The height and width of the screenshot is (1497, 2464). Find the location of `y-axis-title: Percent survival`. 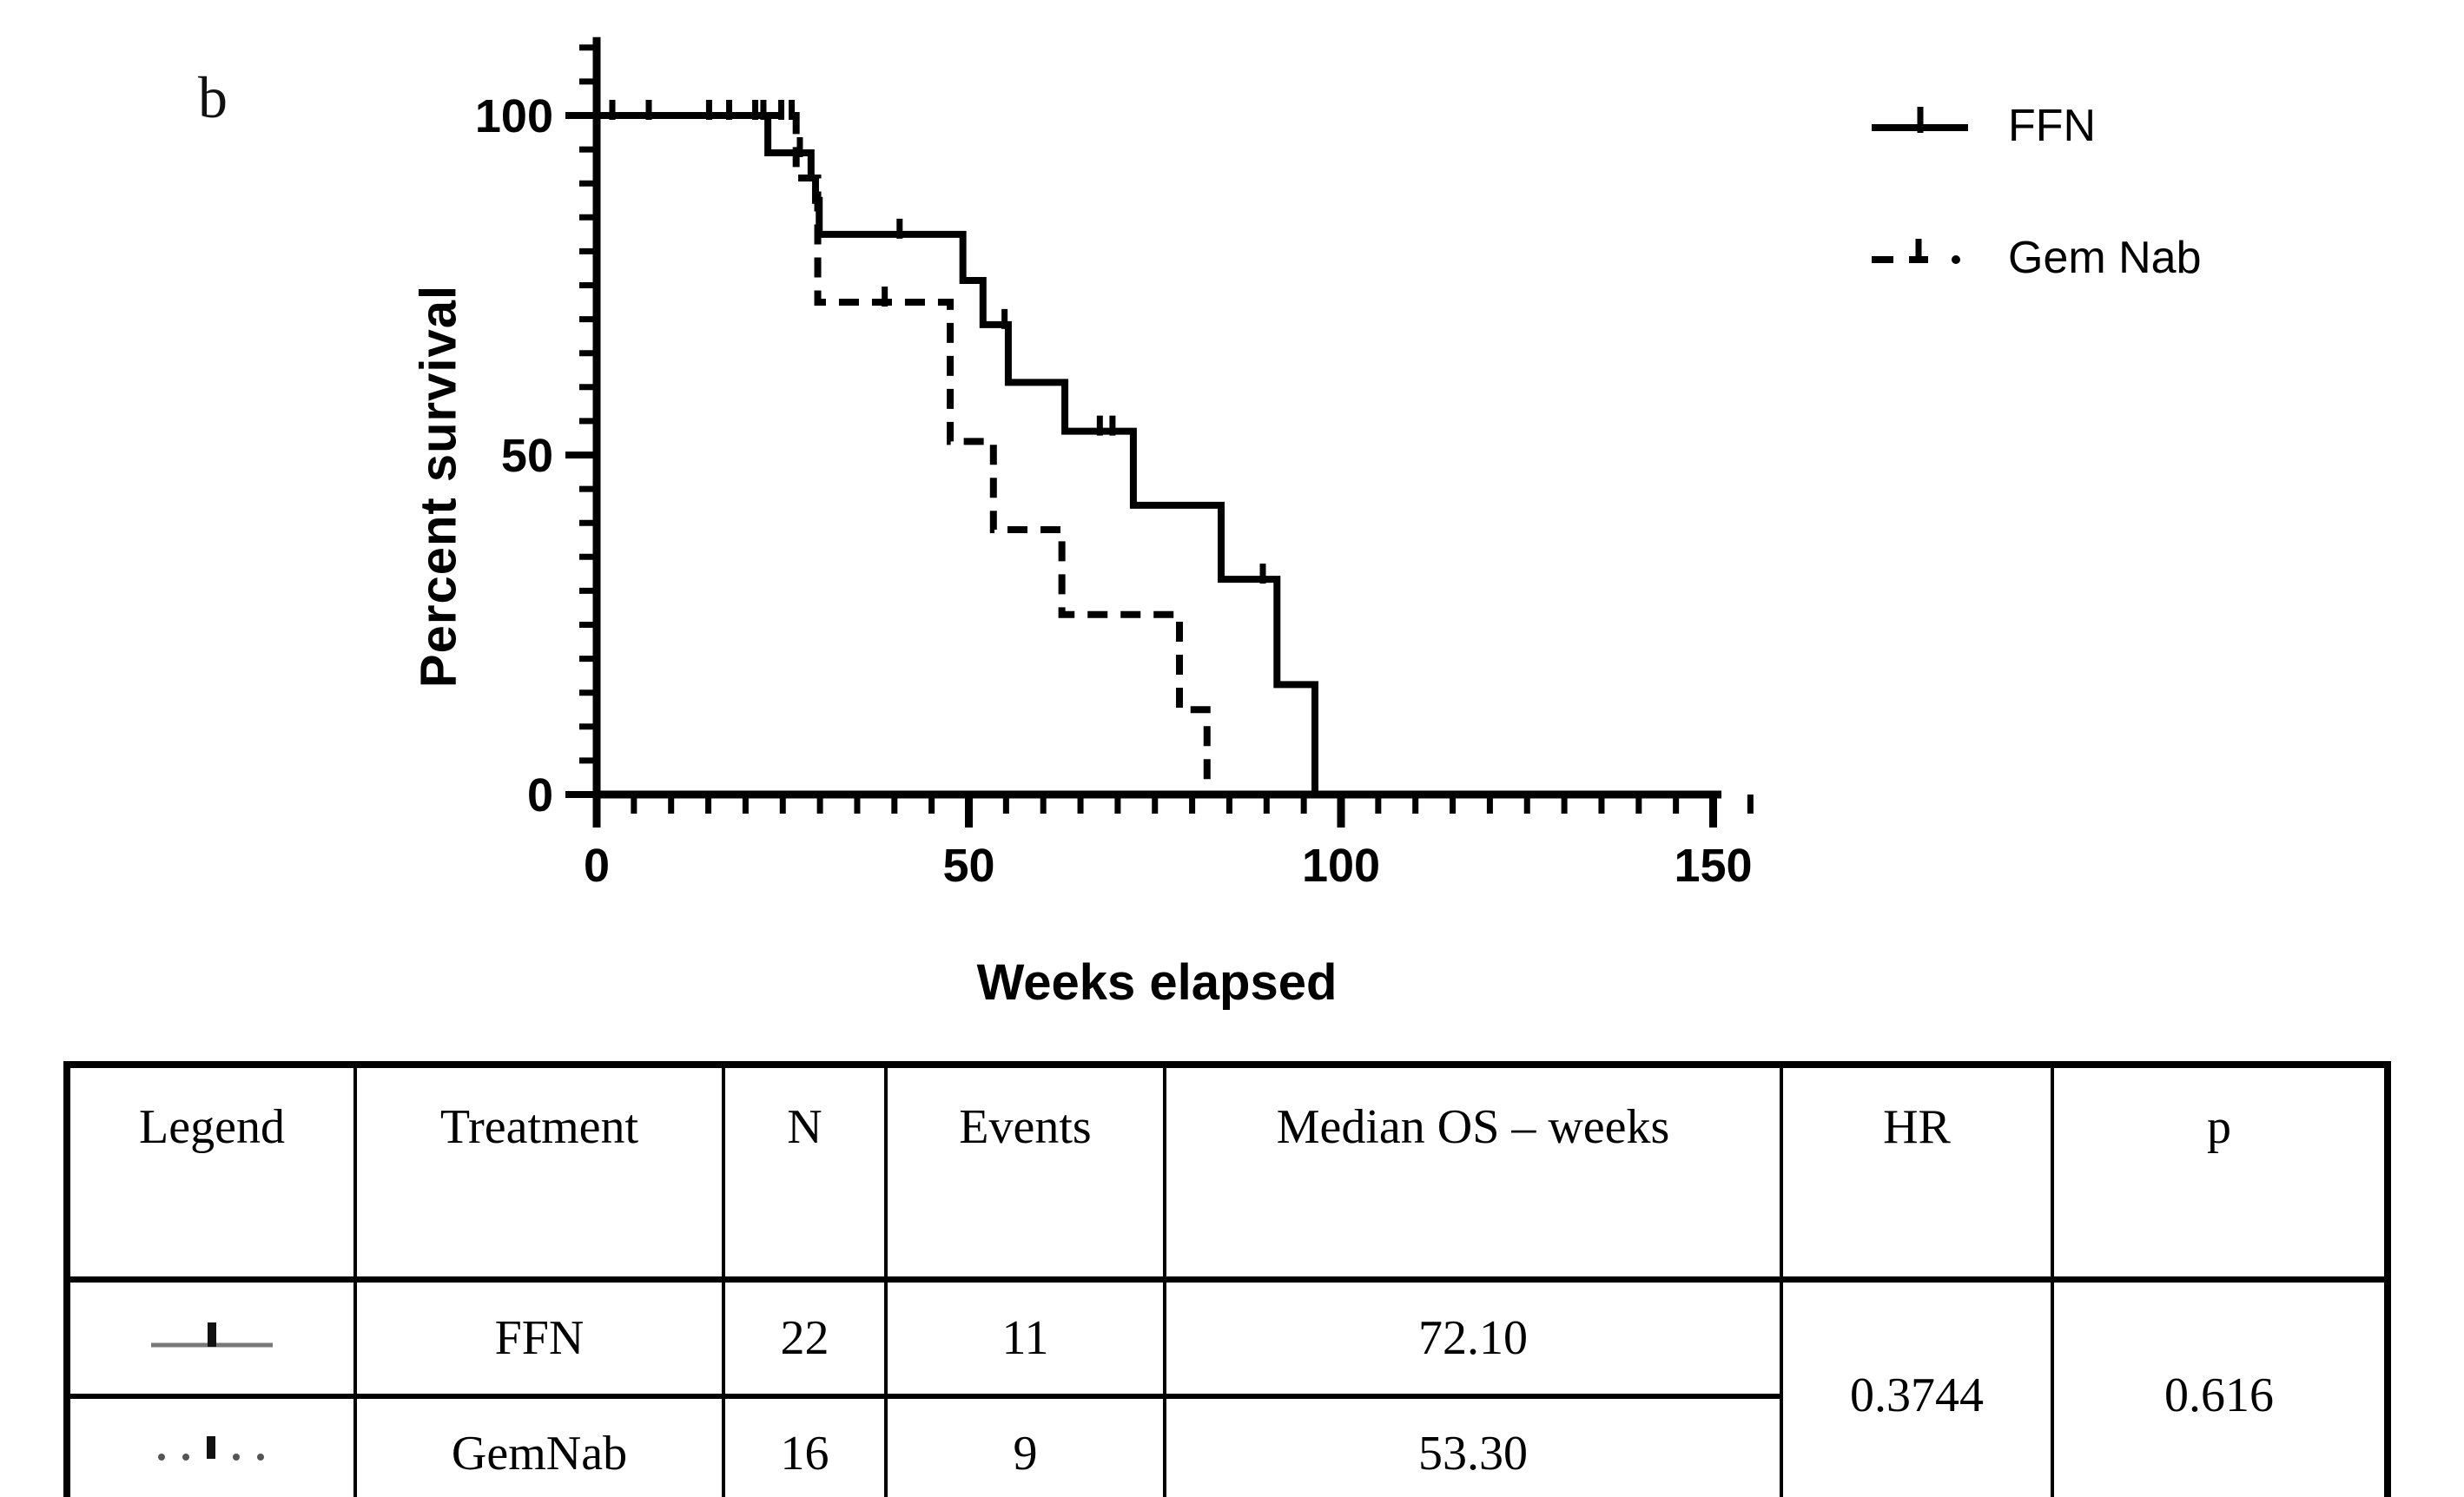

y-axis-title: Percent survival is located at coordinates (438, 486).